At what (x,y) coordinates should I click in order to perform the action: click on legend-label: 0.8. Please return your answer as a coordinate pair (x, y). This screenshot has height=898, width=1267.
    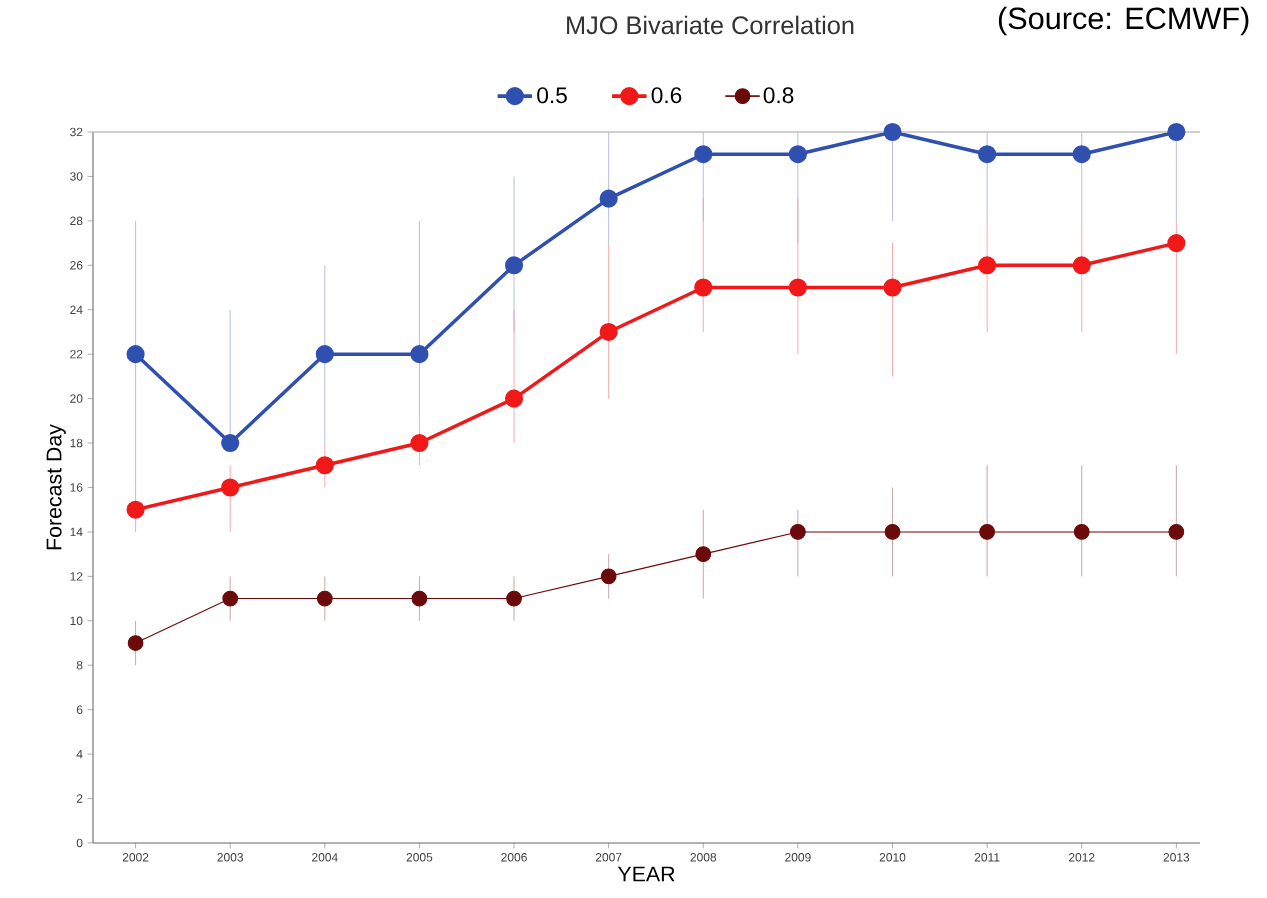
    Looking at the image, I should click on (778, 95).